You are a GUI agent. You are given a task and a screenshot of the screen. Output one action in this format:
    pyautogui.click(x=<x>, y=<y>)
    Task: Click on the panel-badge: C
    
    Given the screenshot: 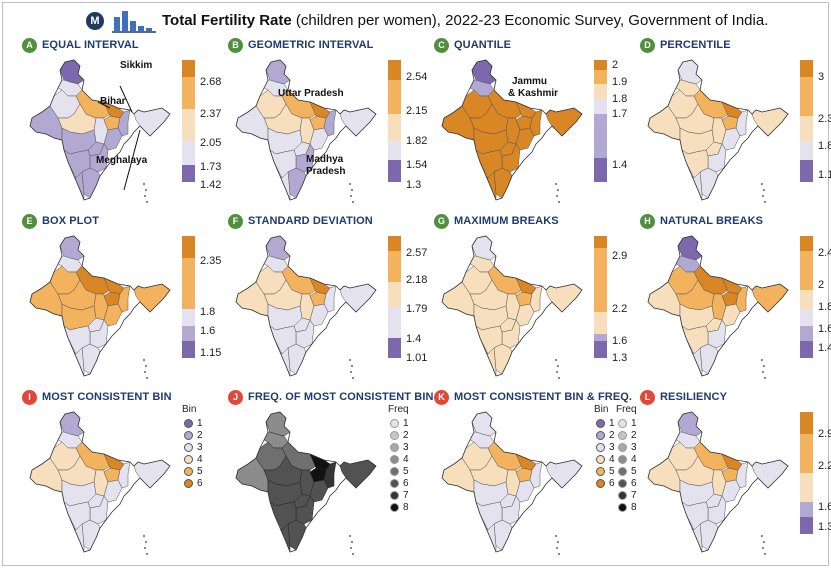 What is the action you would take?
    pyautogui.click(x=441, y=45)
    